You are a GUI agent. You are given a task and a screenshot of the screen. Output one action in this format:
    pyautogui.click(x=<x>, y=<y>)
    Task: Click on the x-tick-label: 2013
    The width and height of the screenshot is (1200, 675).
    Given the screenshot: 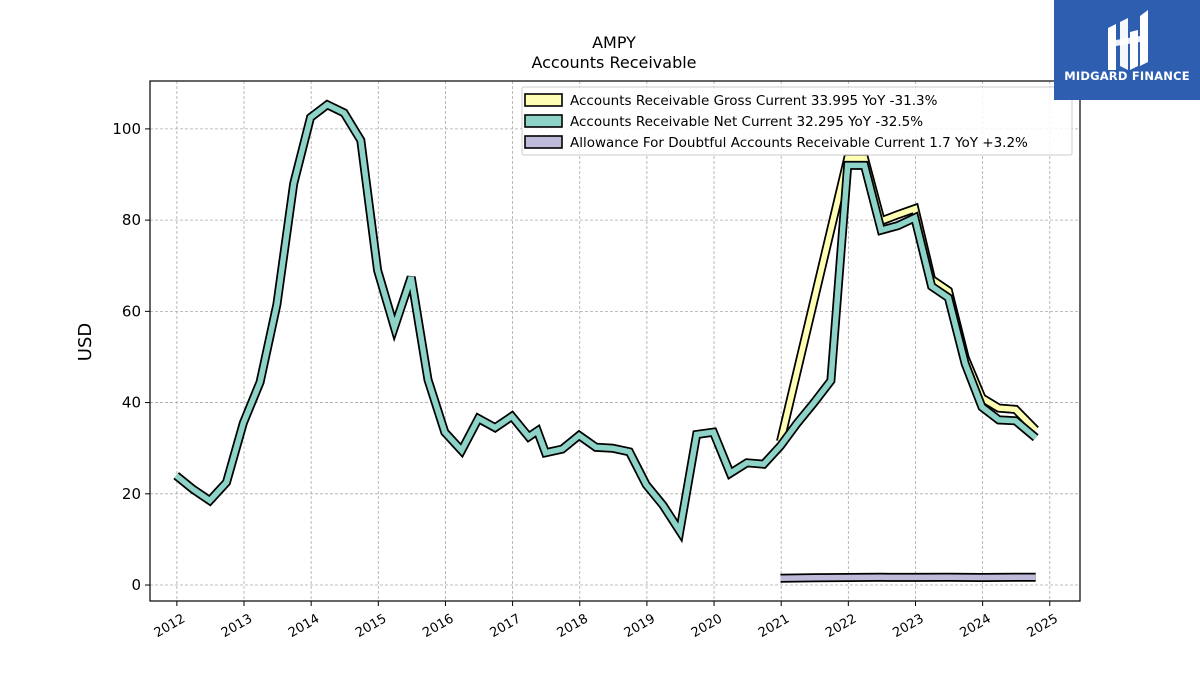 What is the action you would take?
    pyautogui.click(x=237, y=626)
    